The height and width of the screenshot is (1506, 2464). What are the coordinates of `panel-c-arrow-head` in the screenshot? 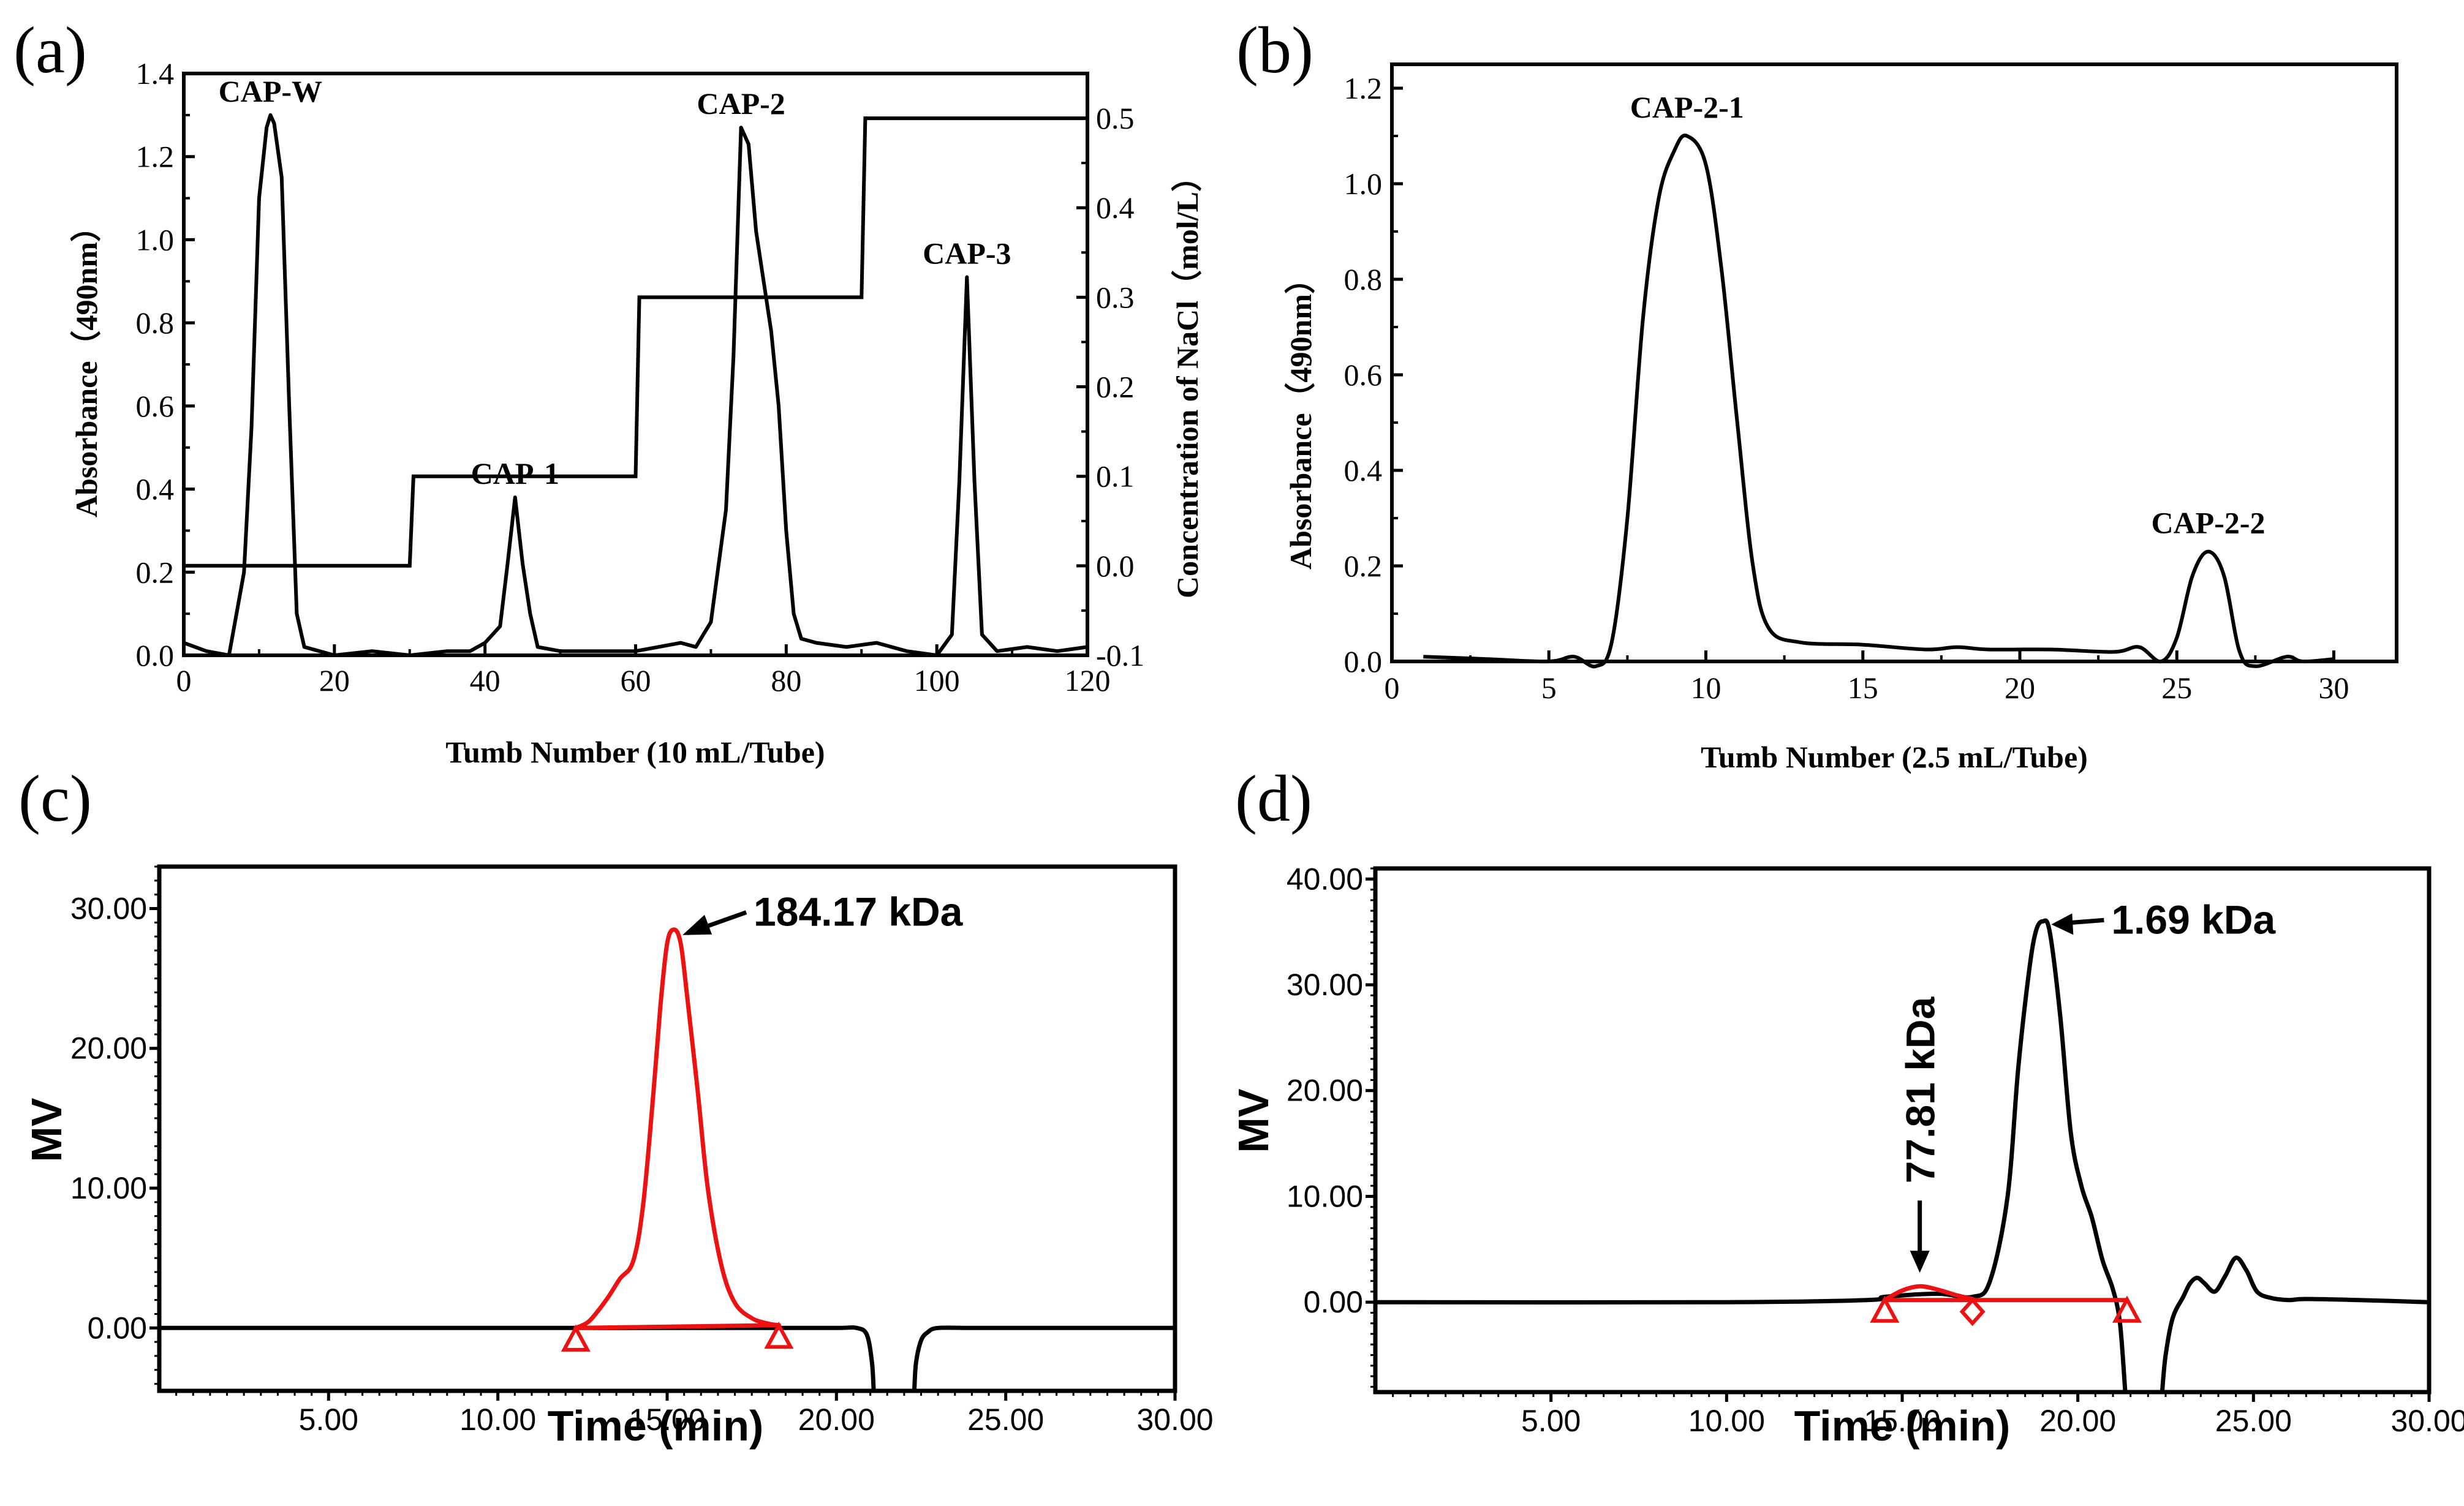 It's located at (697, 925).